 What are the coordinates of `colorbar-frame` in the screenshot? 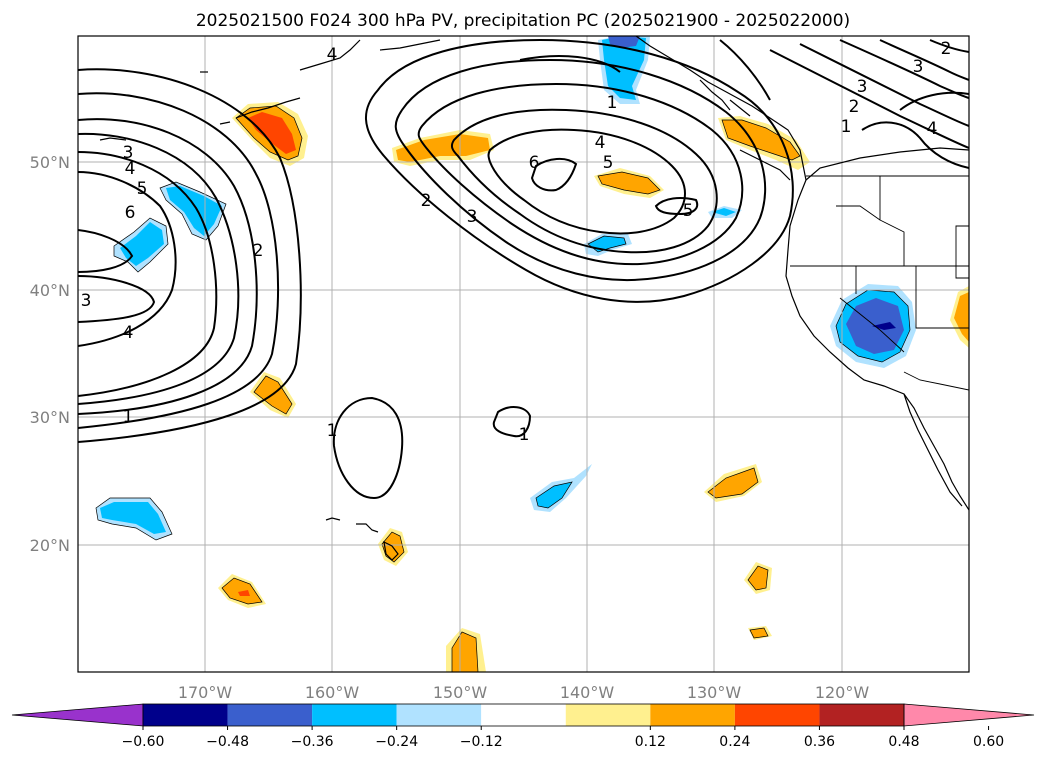 It's located at (523, 715).